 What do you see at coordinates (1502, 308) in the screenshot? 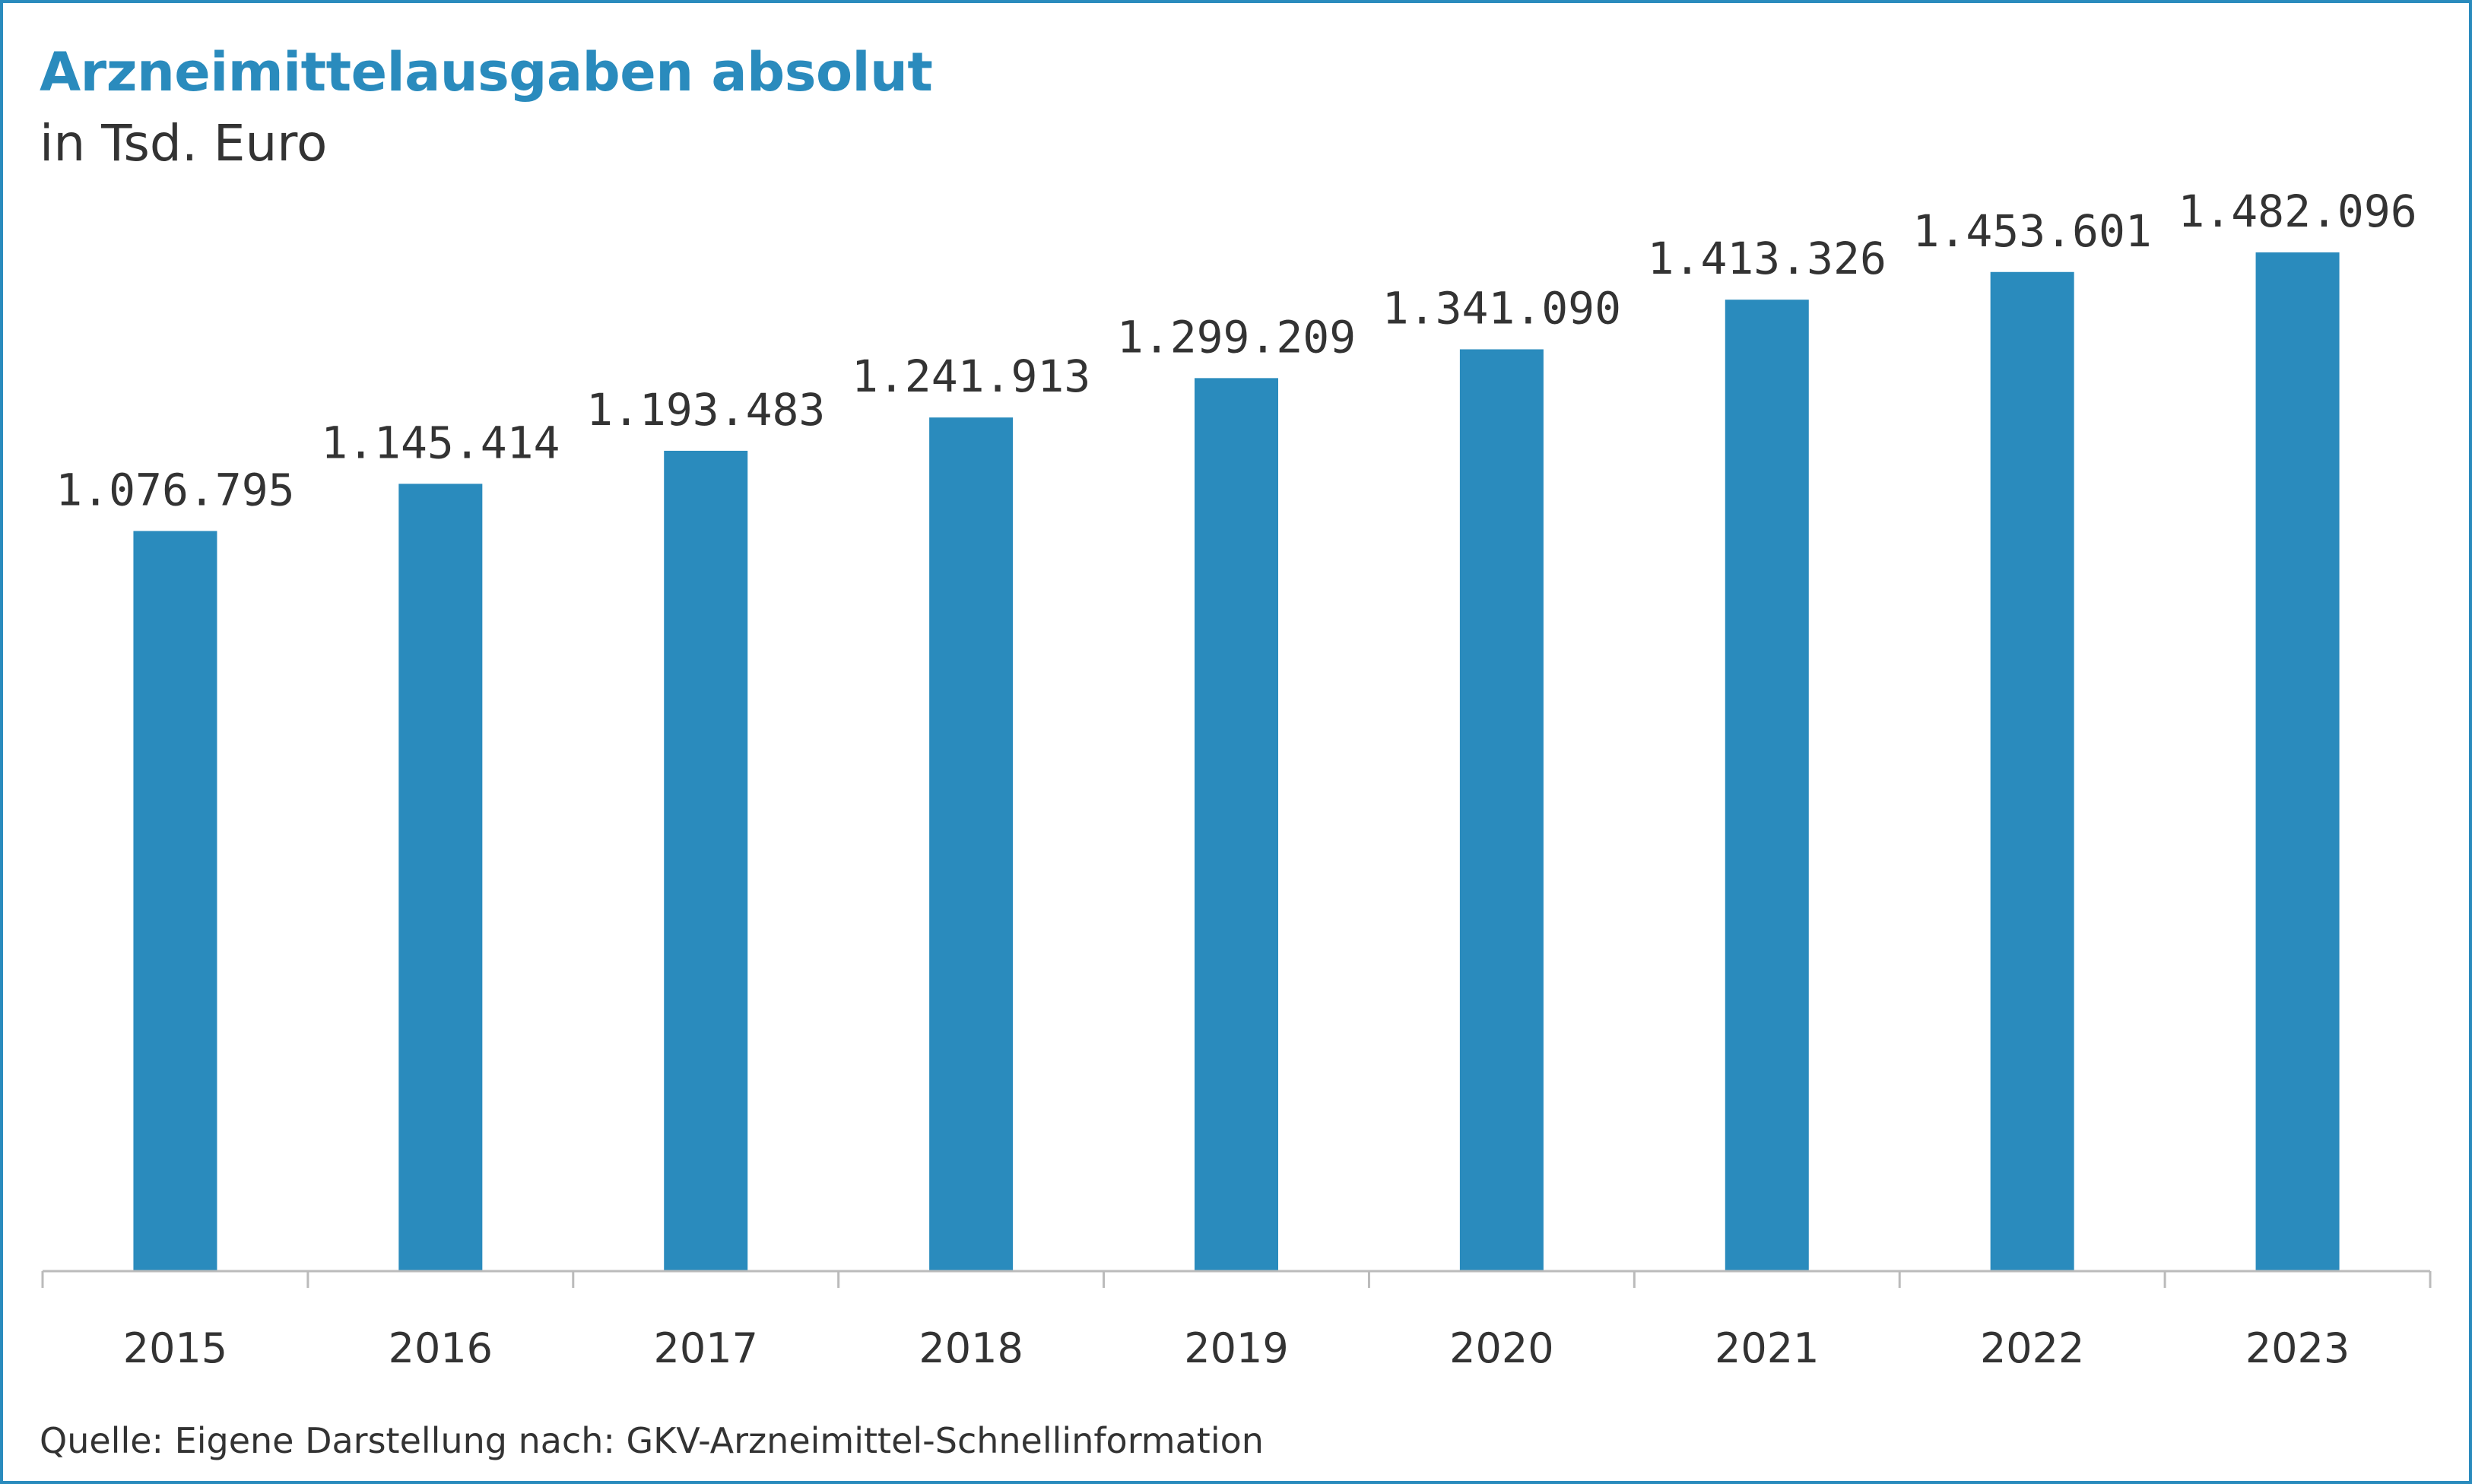
I see `data-label-2020: 1.341.090` at bounding box center [1502, 308].